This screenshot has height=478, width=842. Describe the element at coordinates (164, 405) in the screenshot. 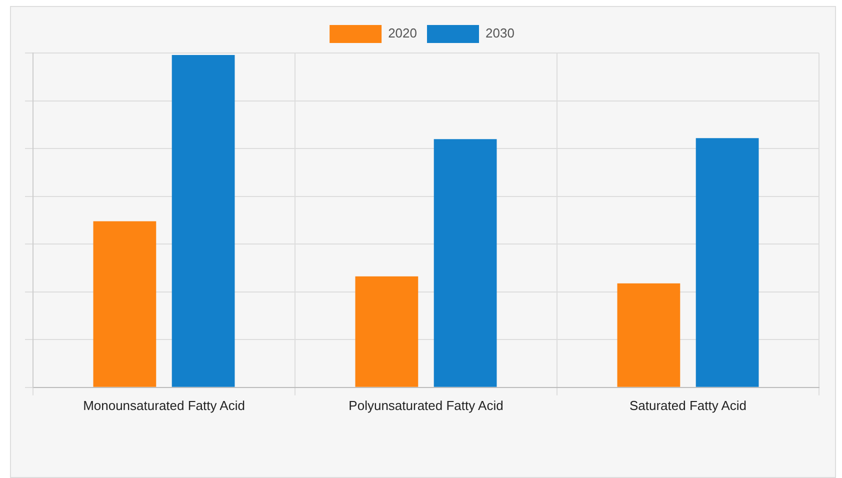

I see `x-tick-label: Monounsaturated Fatty Acid` at that location.